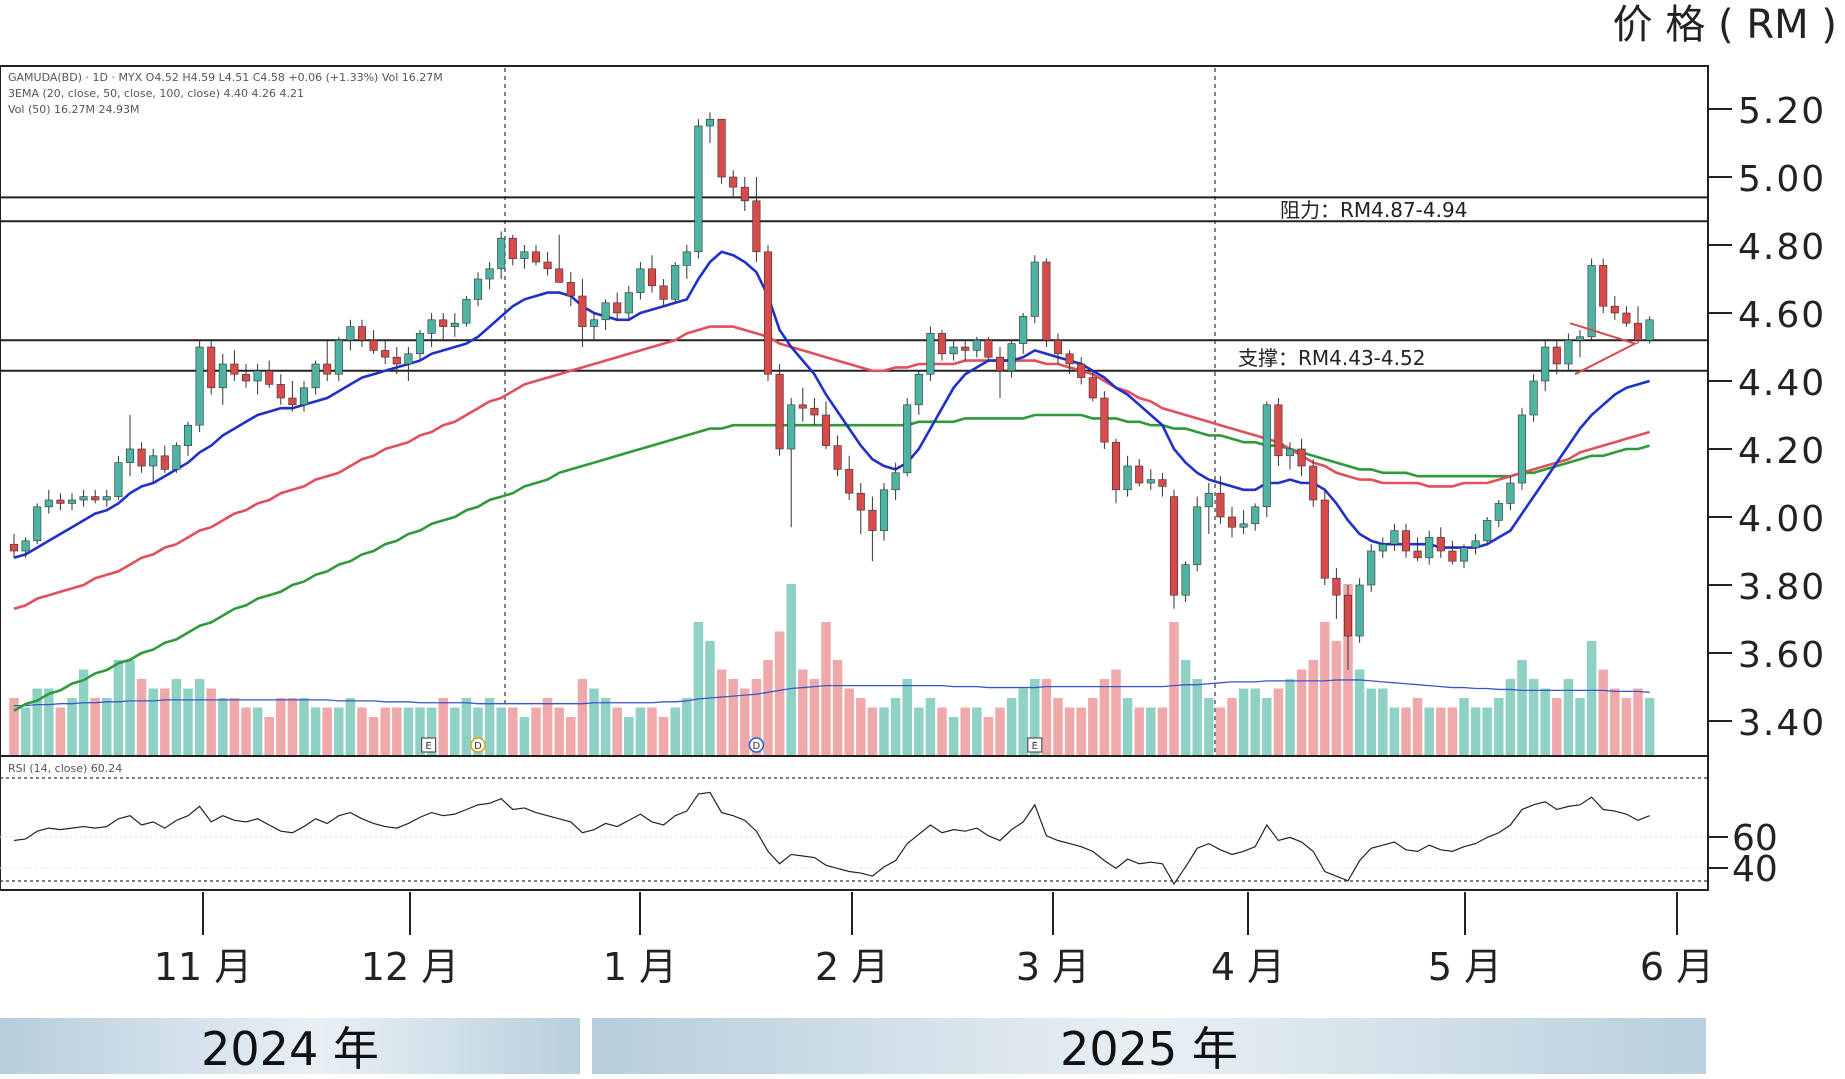  What do you see at coordinates (1782, 111) in the screenshot?
I see `price-tick-label: 5.20` at bounding box center [1782, 111].